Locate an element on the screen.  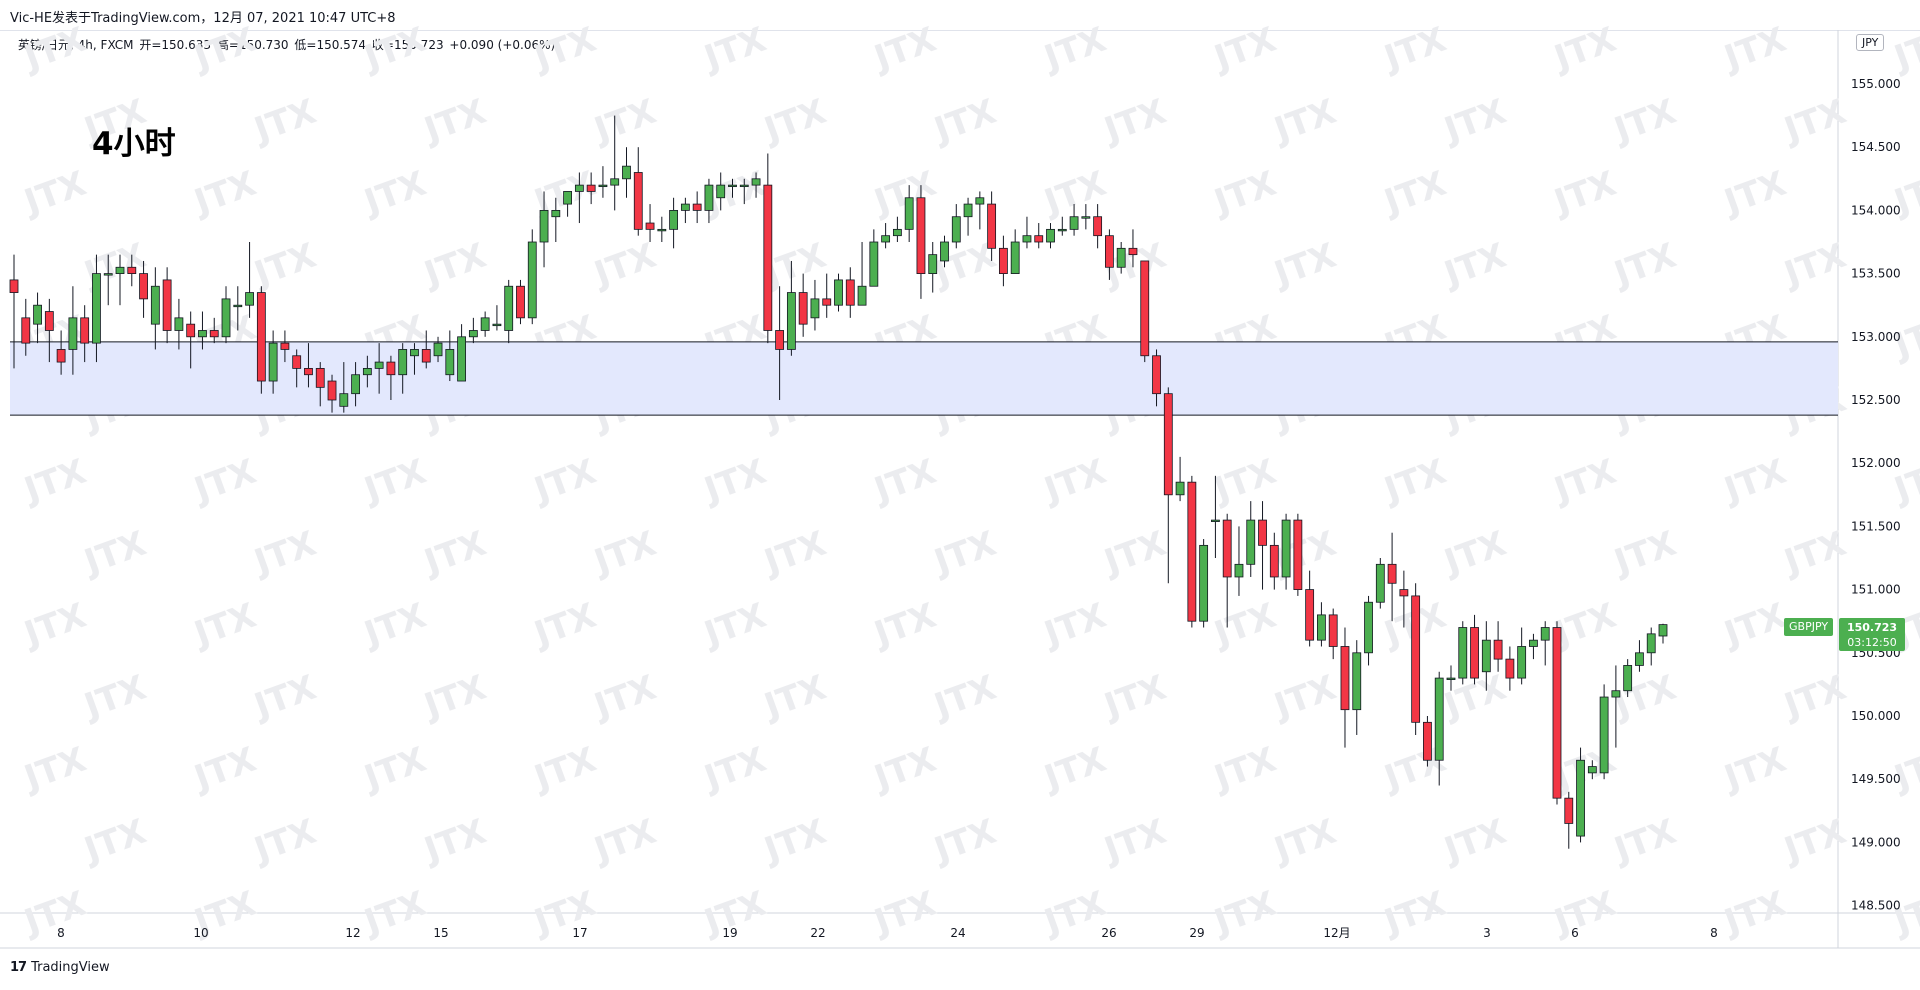
tradingview-brand: 17 TradingView is located at coordinates (60, 967).